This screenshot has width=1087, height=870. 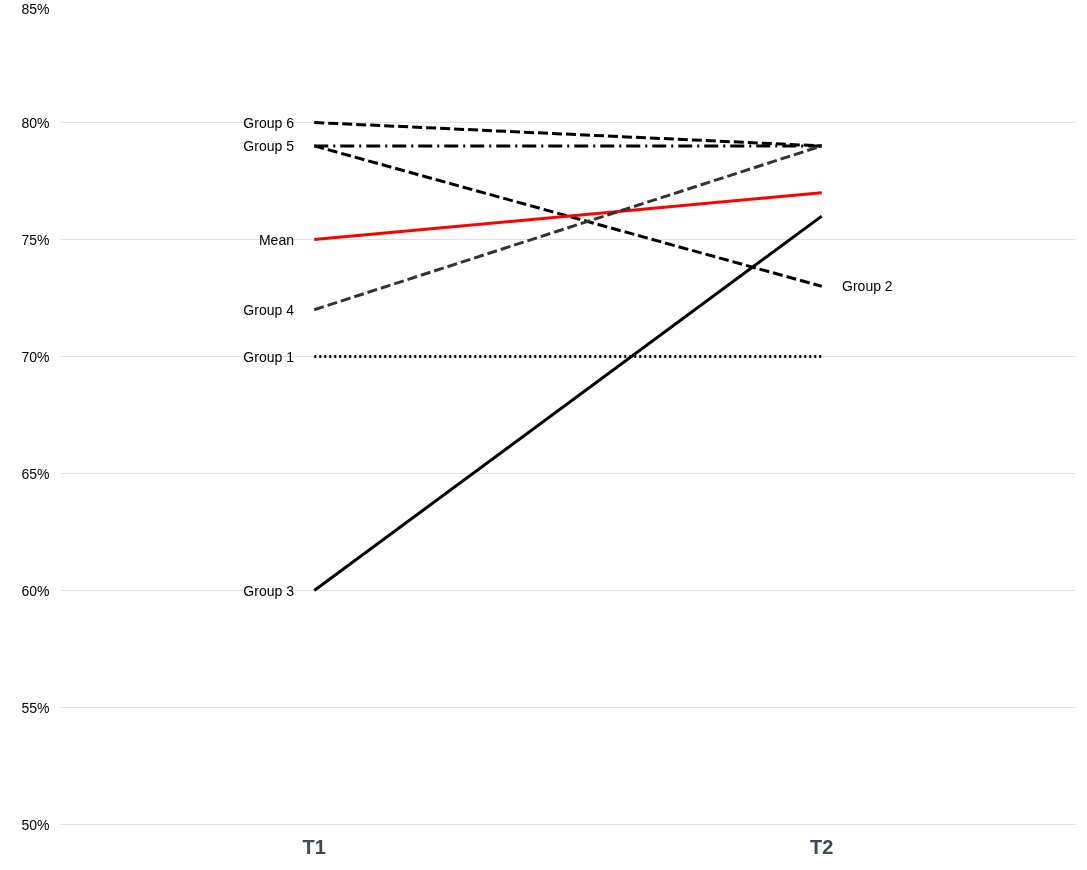 I want to click on x-tick-label: T2, so click(x=822, y=846).